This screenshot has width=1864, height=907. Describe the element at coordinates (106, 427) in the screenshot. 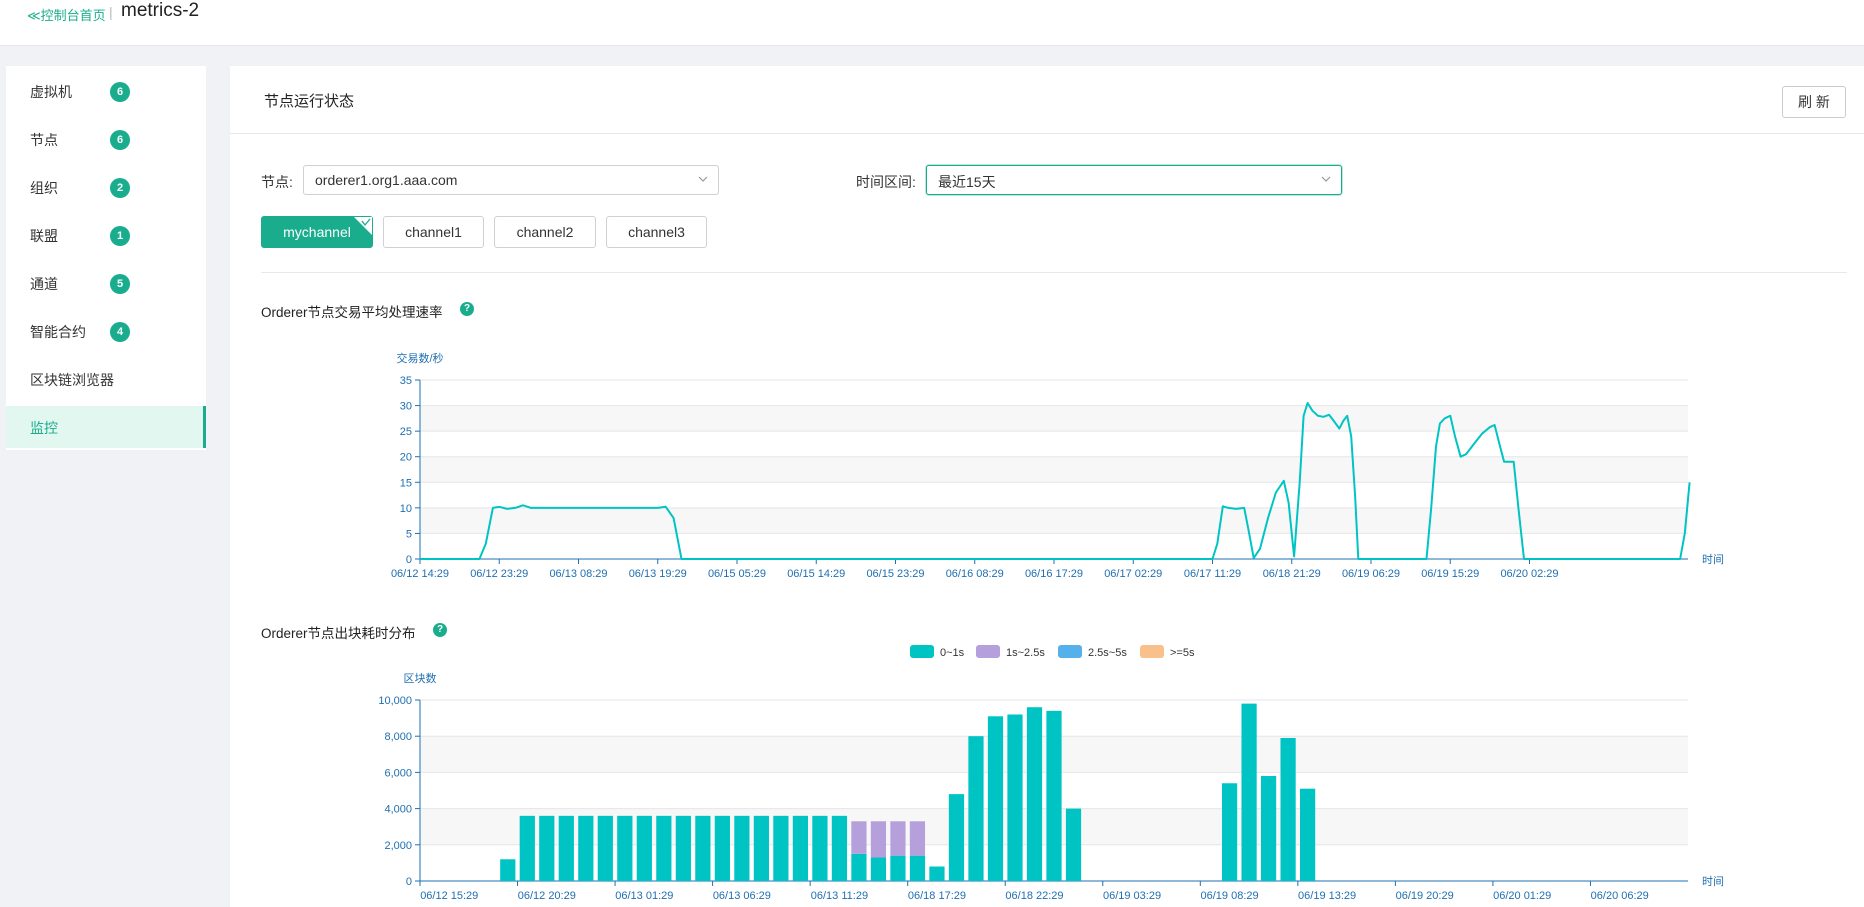

I see `sidebar-item-monitor: 监控` at that location.